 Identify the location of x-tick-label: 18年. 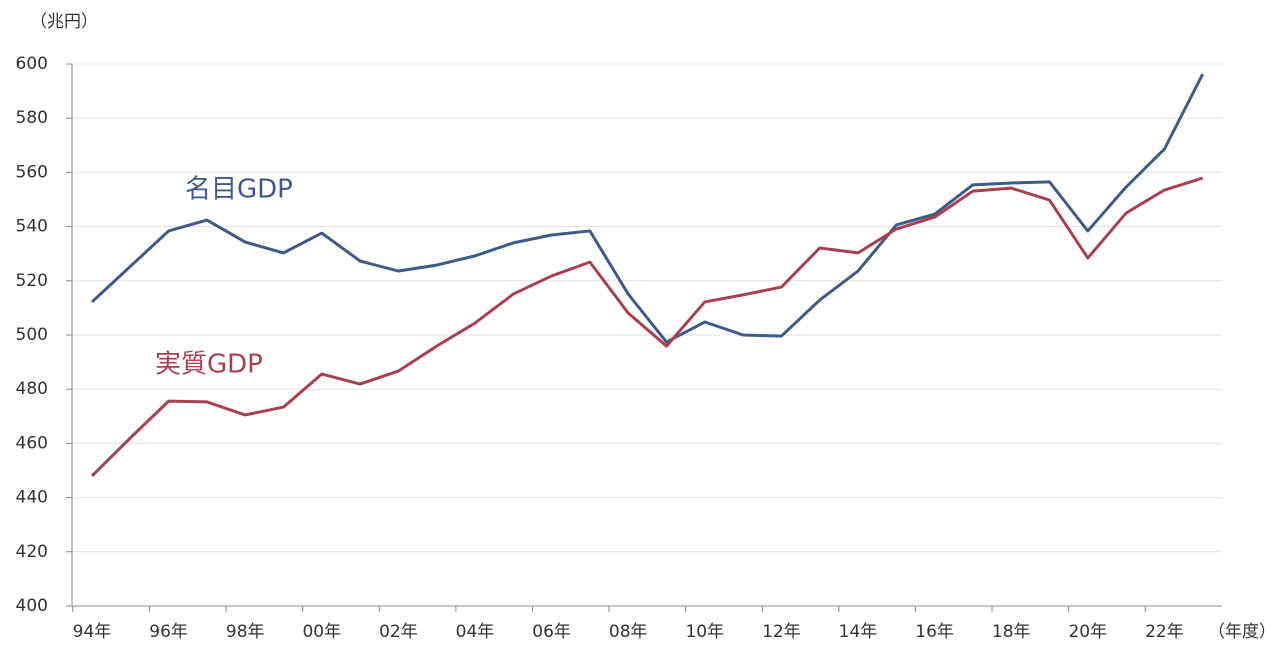
(1011, 632).